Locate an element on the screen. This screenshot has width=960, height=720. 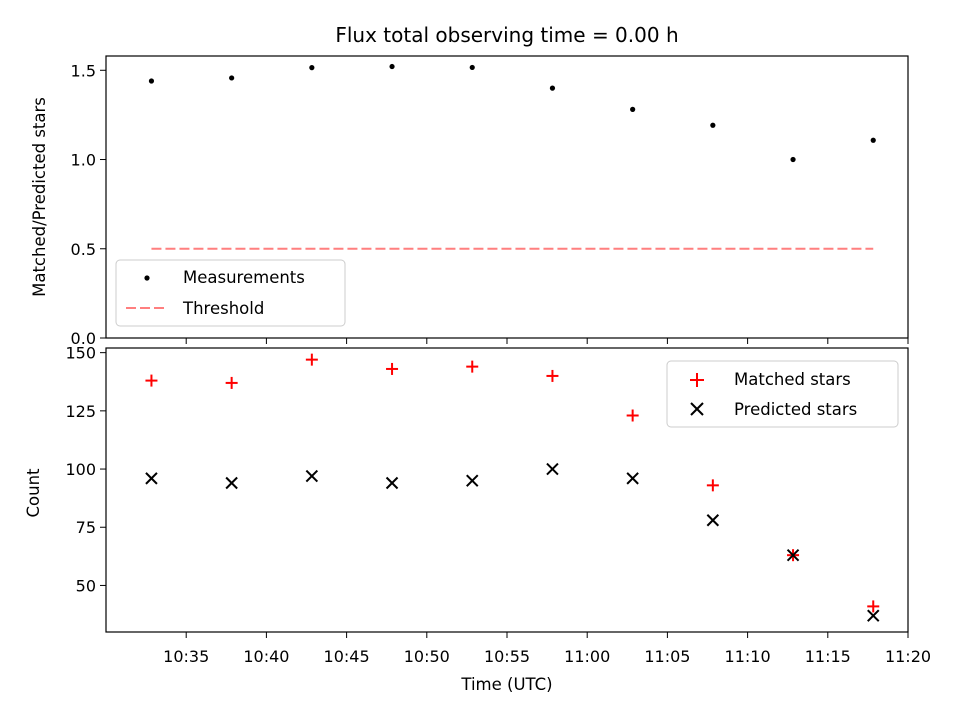
bottom-y-tick-label: 125 is located at coordinates (80, 411).